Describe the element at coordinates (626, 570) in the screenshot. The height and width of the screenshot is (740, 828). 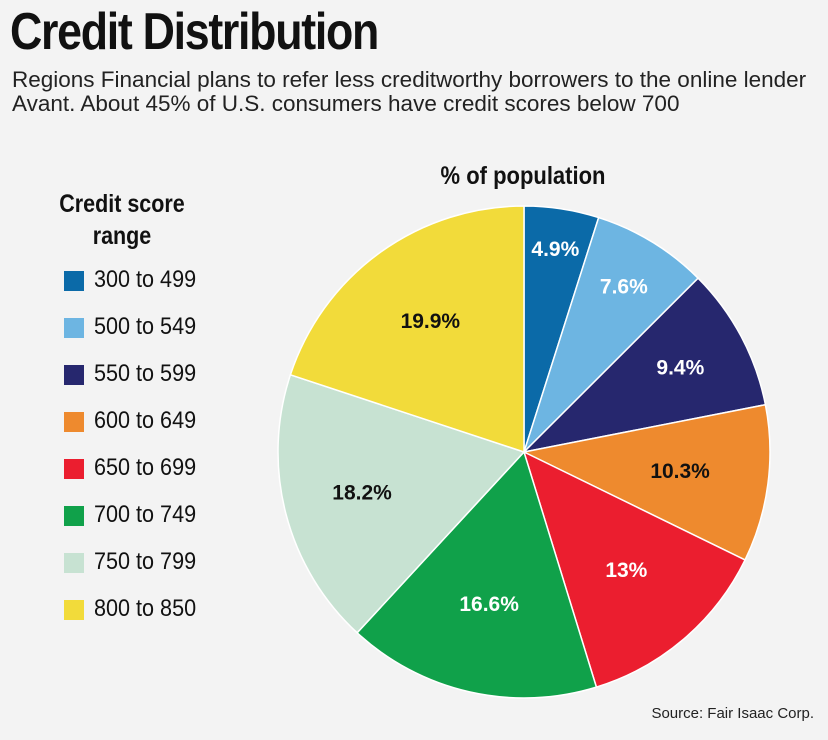
I see `slice-label: 13%` at that location.